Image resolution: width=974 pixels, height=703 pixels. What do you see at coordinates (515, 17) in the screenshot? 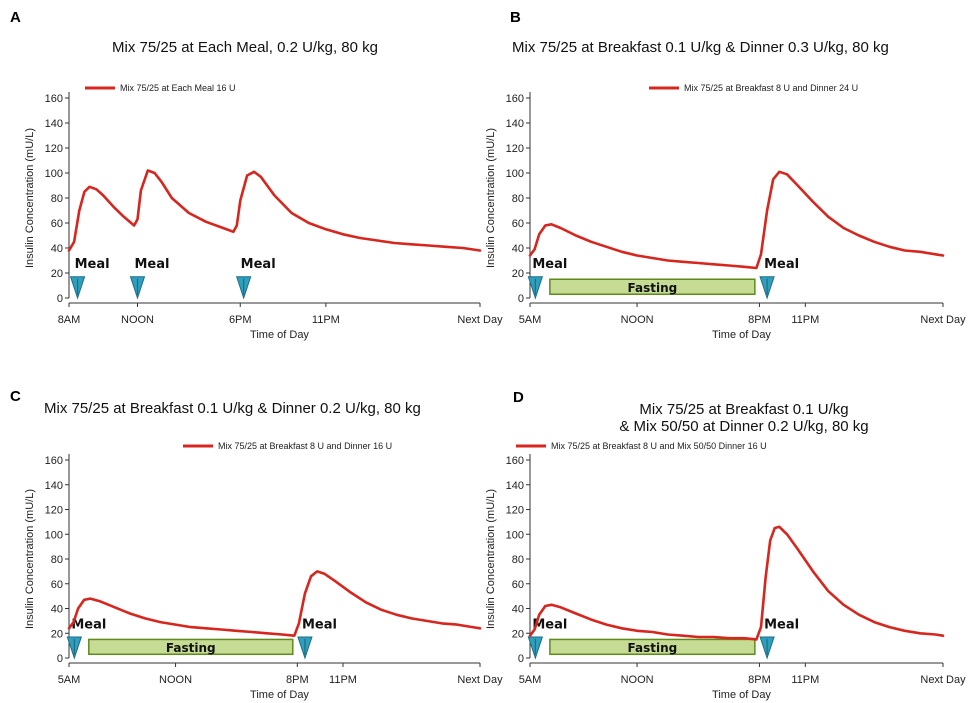
I see `panel-letter: B` at bounding box center [515, 17].